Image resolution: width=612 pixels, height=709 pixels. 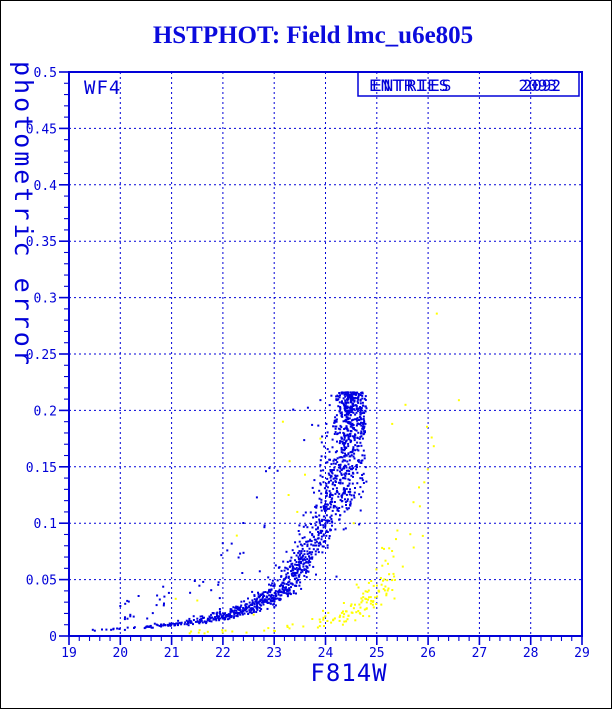 What do you see at coordinates (41, 129) in the screenshot?
I see `y-tick-label: 0.45` at bounding box center [41, 129].